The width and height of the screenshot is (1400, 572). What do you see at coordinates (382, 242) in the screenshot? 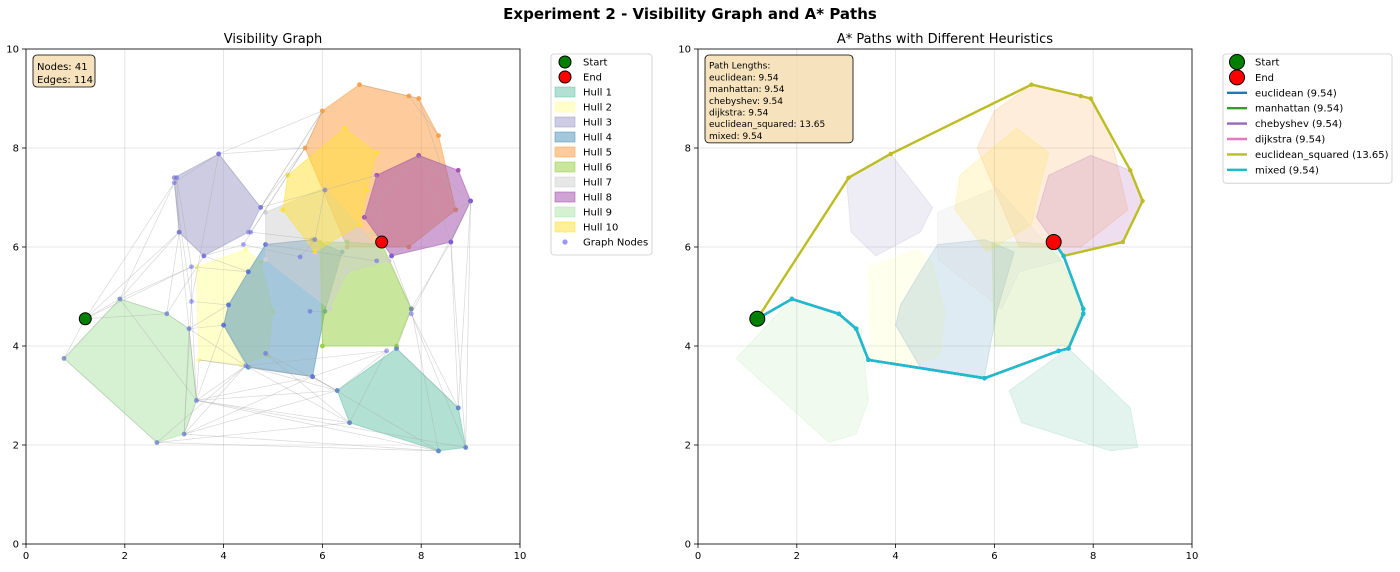
I see `end-marker` at bounding box center [382, 242].